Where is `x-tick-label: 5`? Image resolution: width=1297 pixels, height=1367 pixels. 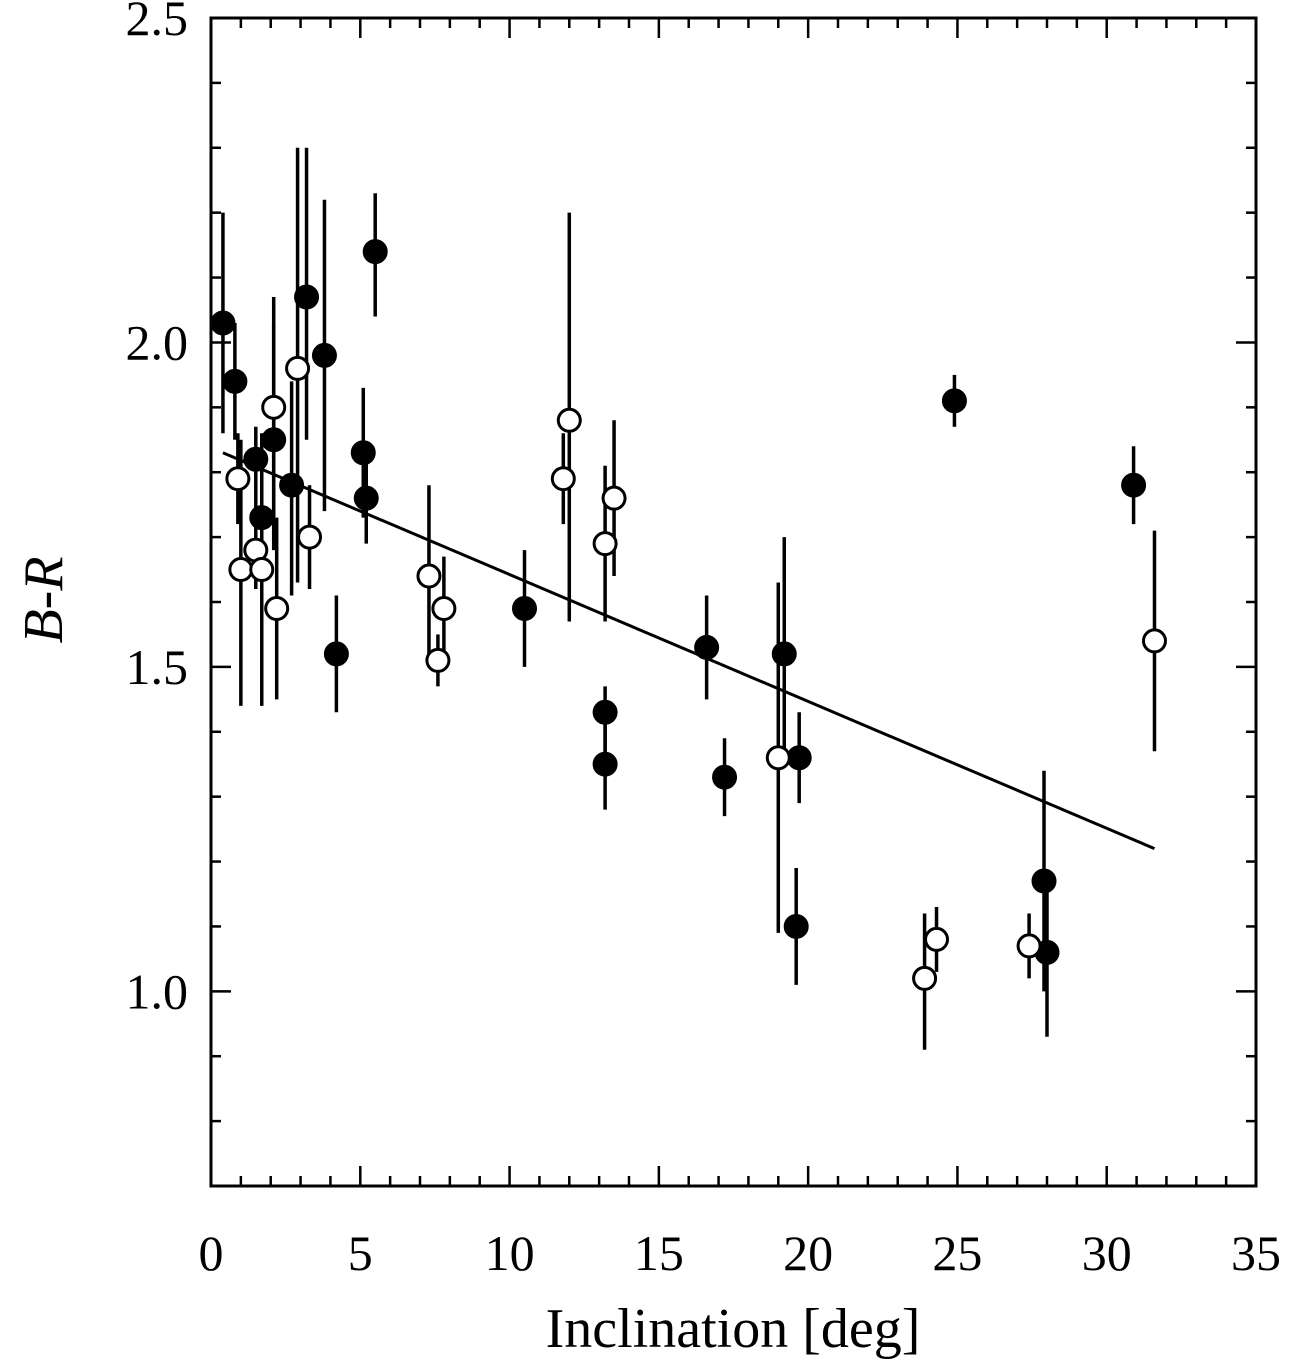 x-tick-label: 5 is located at coordinates (360, 1253).